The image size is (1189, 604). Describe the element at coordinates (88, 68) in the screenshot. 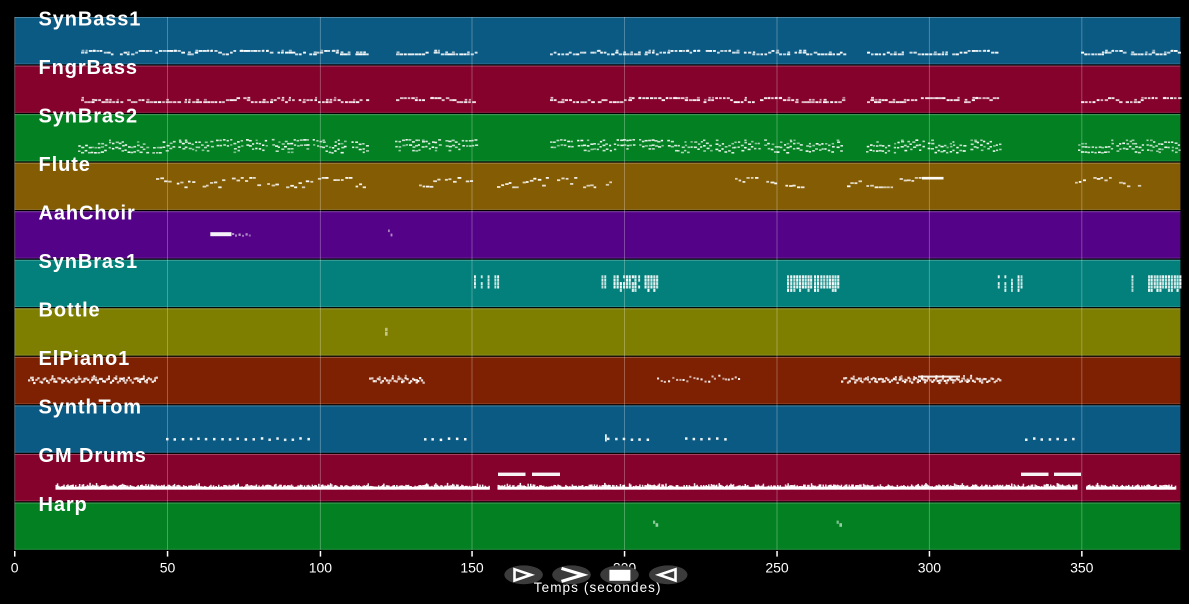

I see `svg-text: FngrBass` at that location.